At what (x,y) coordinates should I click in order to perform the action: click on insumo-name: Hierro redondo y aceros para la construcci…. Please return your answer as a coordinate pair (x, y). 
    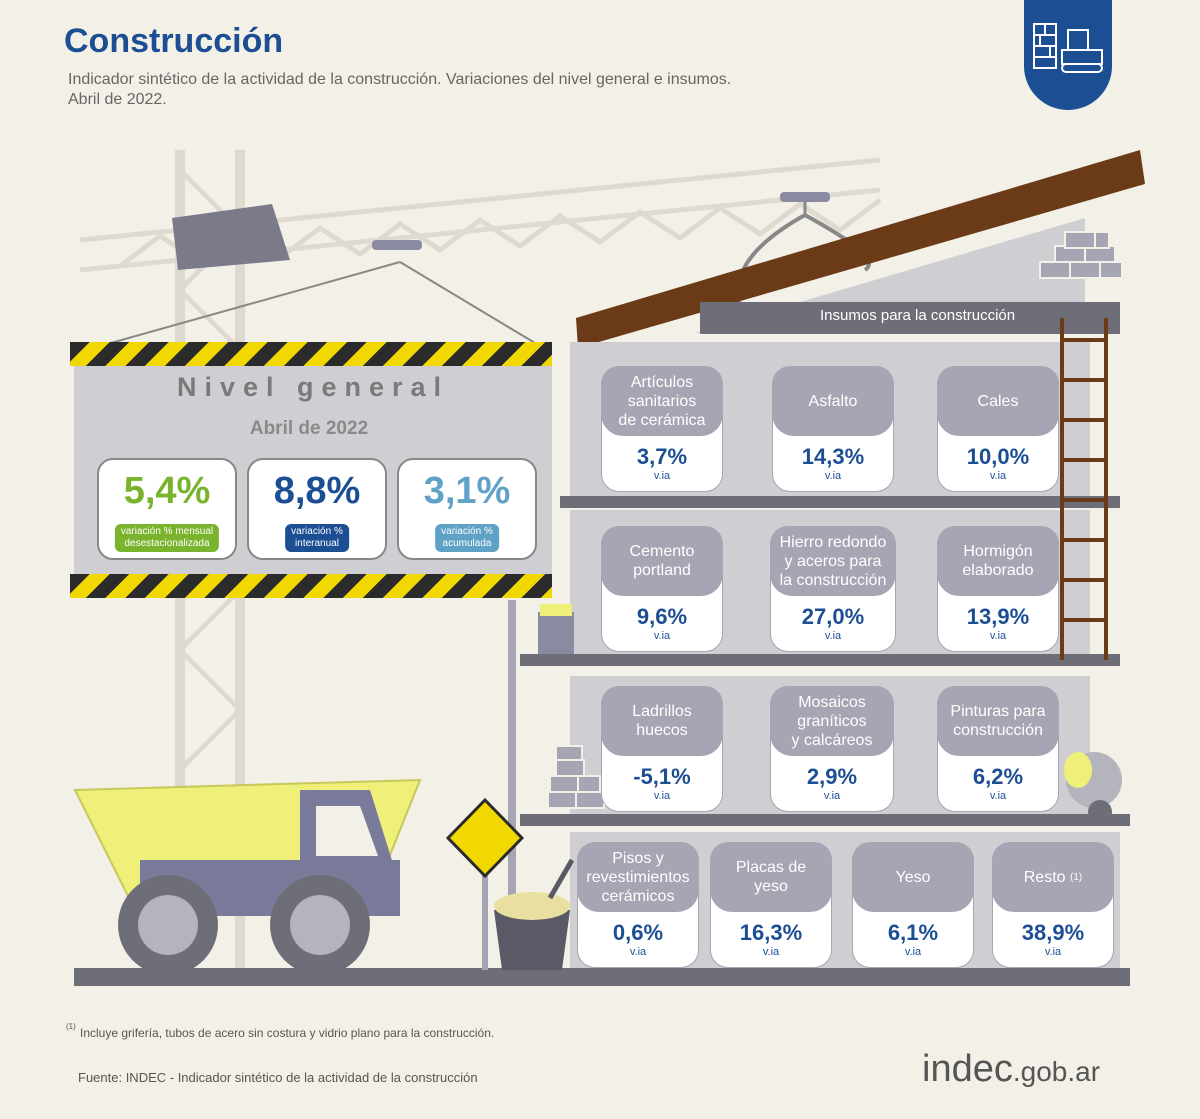
    Looking at the image, I should click on (833, 561).